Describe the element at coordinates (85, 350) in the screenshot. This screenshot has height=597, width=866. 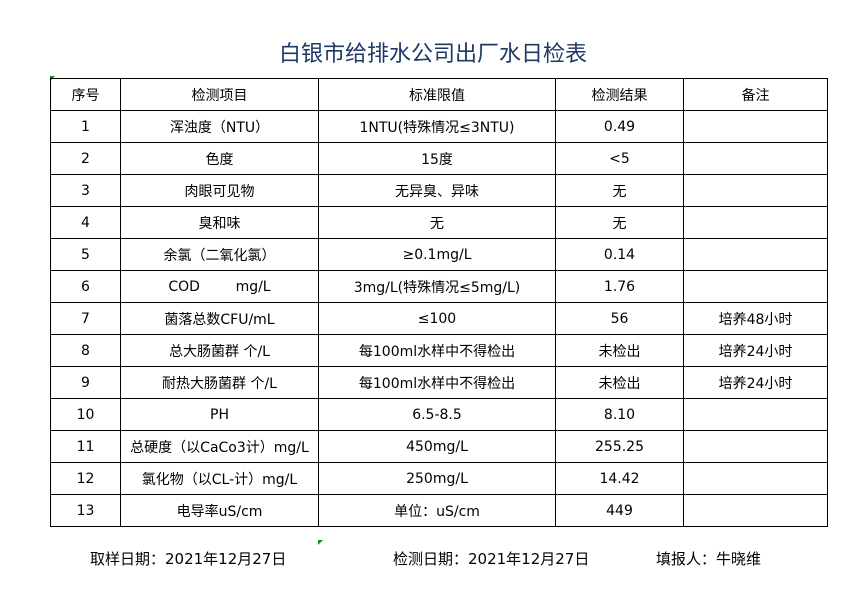
I see `cell-index: 8` at that location.